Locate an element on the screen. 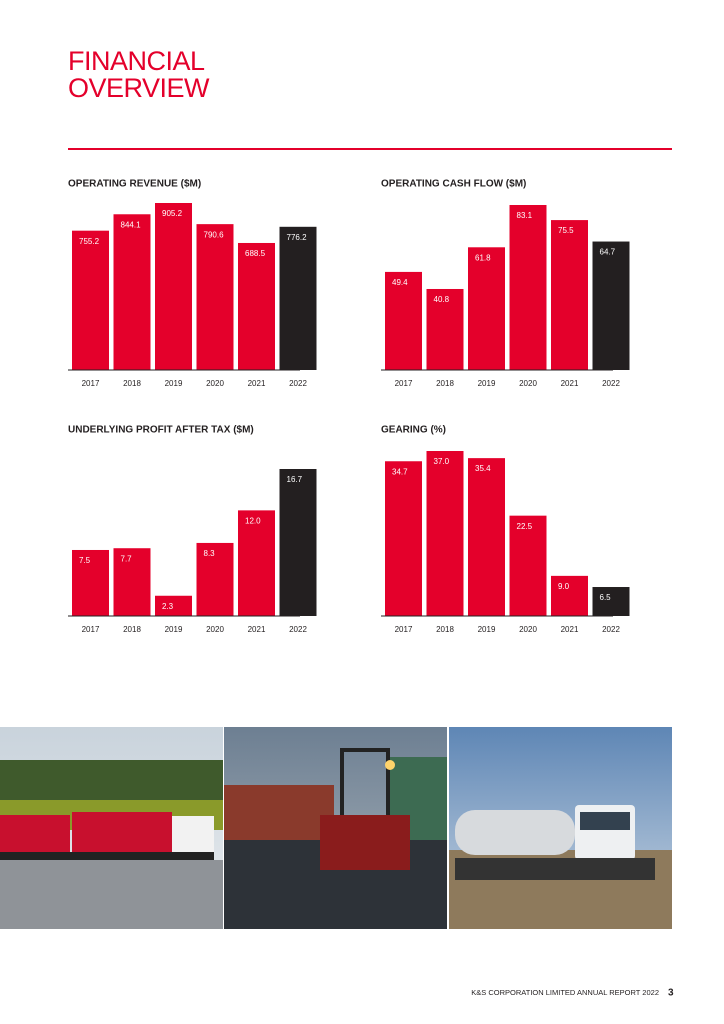 The image size is (724, 1024). value-label: 8.3 is located at coordinates (210, 553).